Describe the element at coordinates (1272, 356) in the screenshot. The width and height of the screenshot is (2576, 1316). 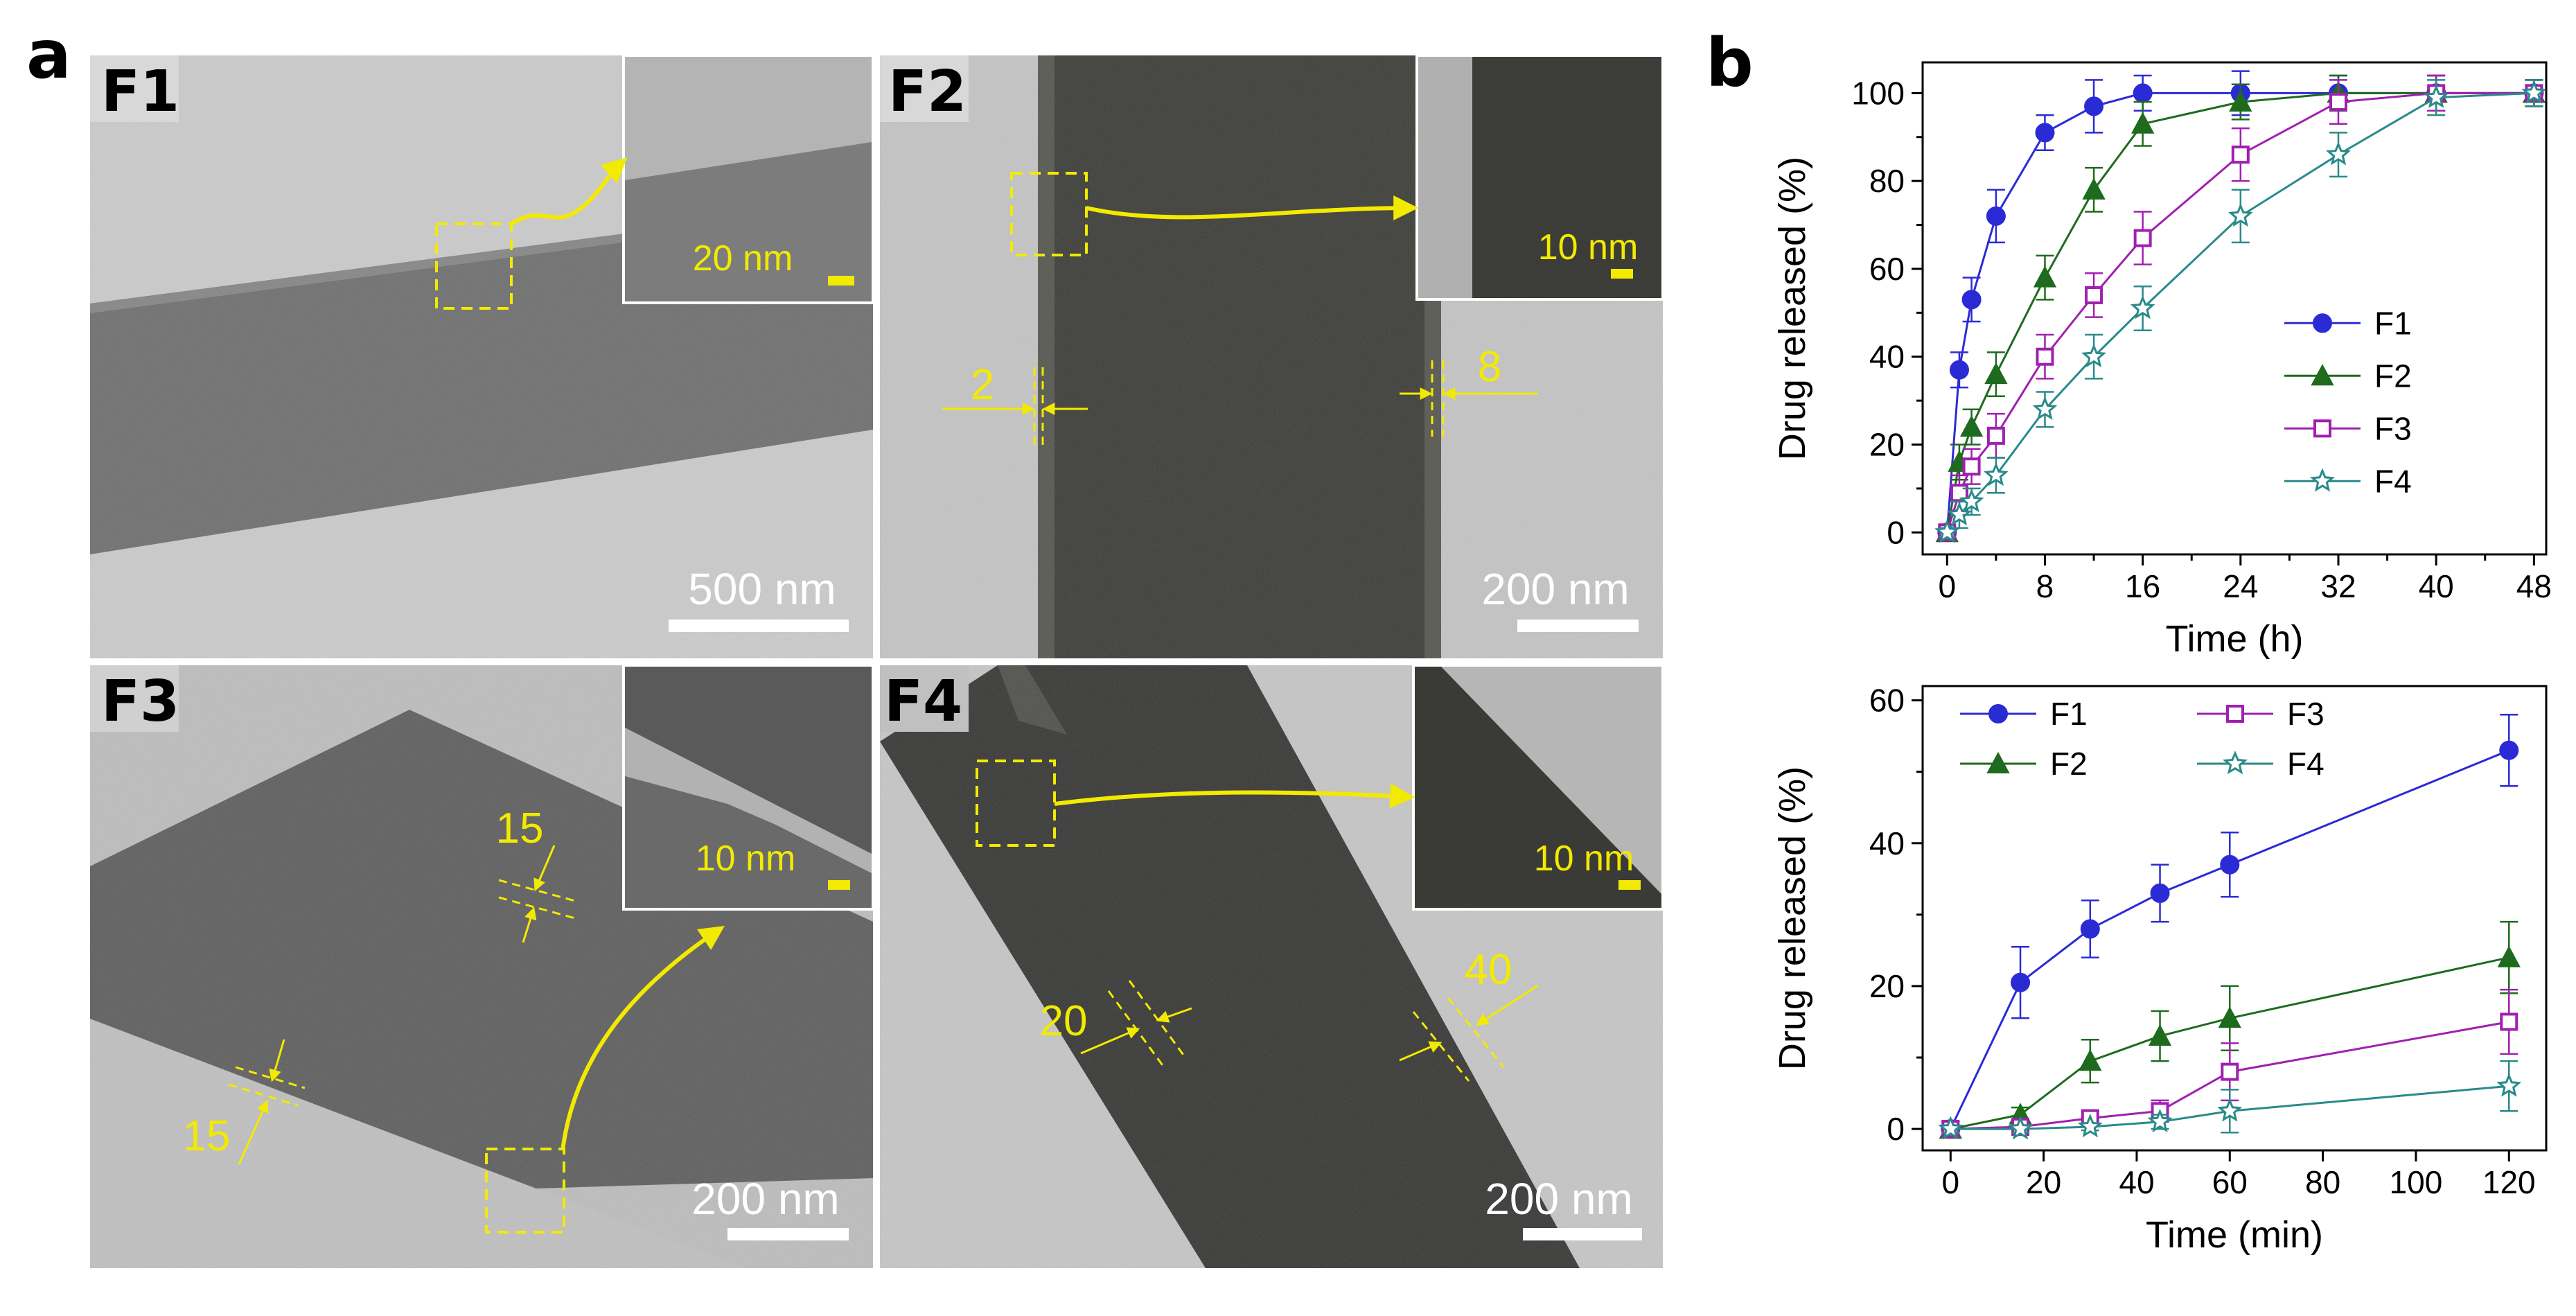
I see `micrograph-f2: 2 8 F2 10 nm 200 nm` at that location.